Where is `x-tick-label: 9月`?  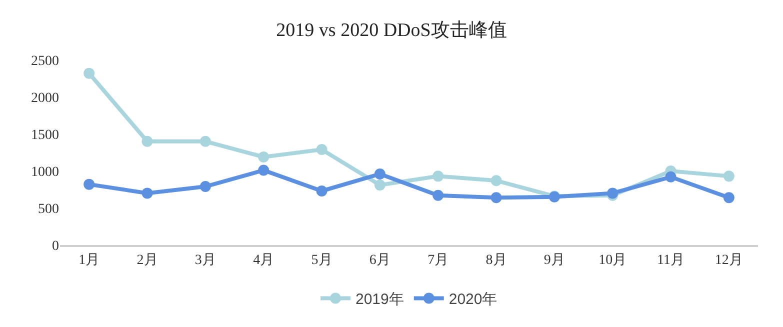
x-tick-label: 9月 is located at coordinates (554, 260).